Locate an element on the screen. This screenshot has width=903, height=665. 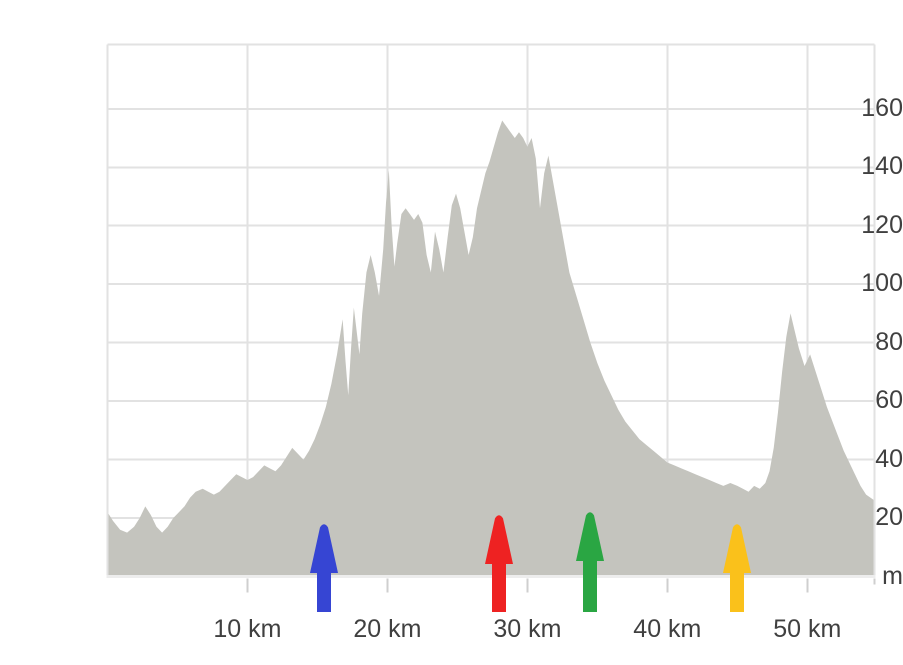
blue-marker is located at coordinates (324, 567).